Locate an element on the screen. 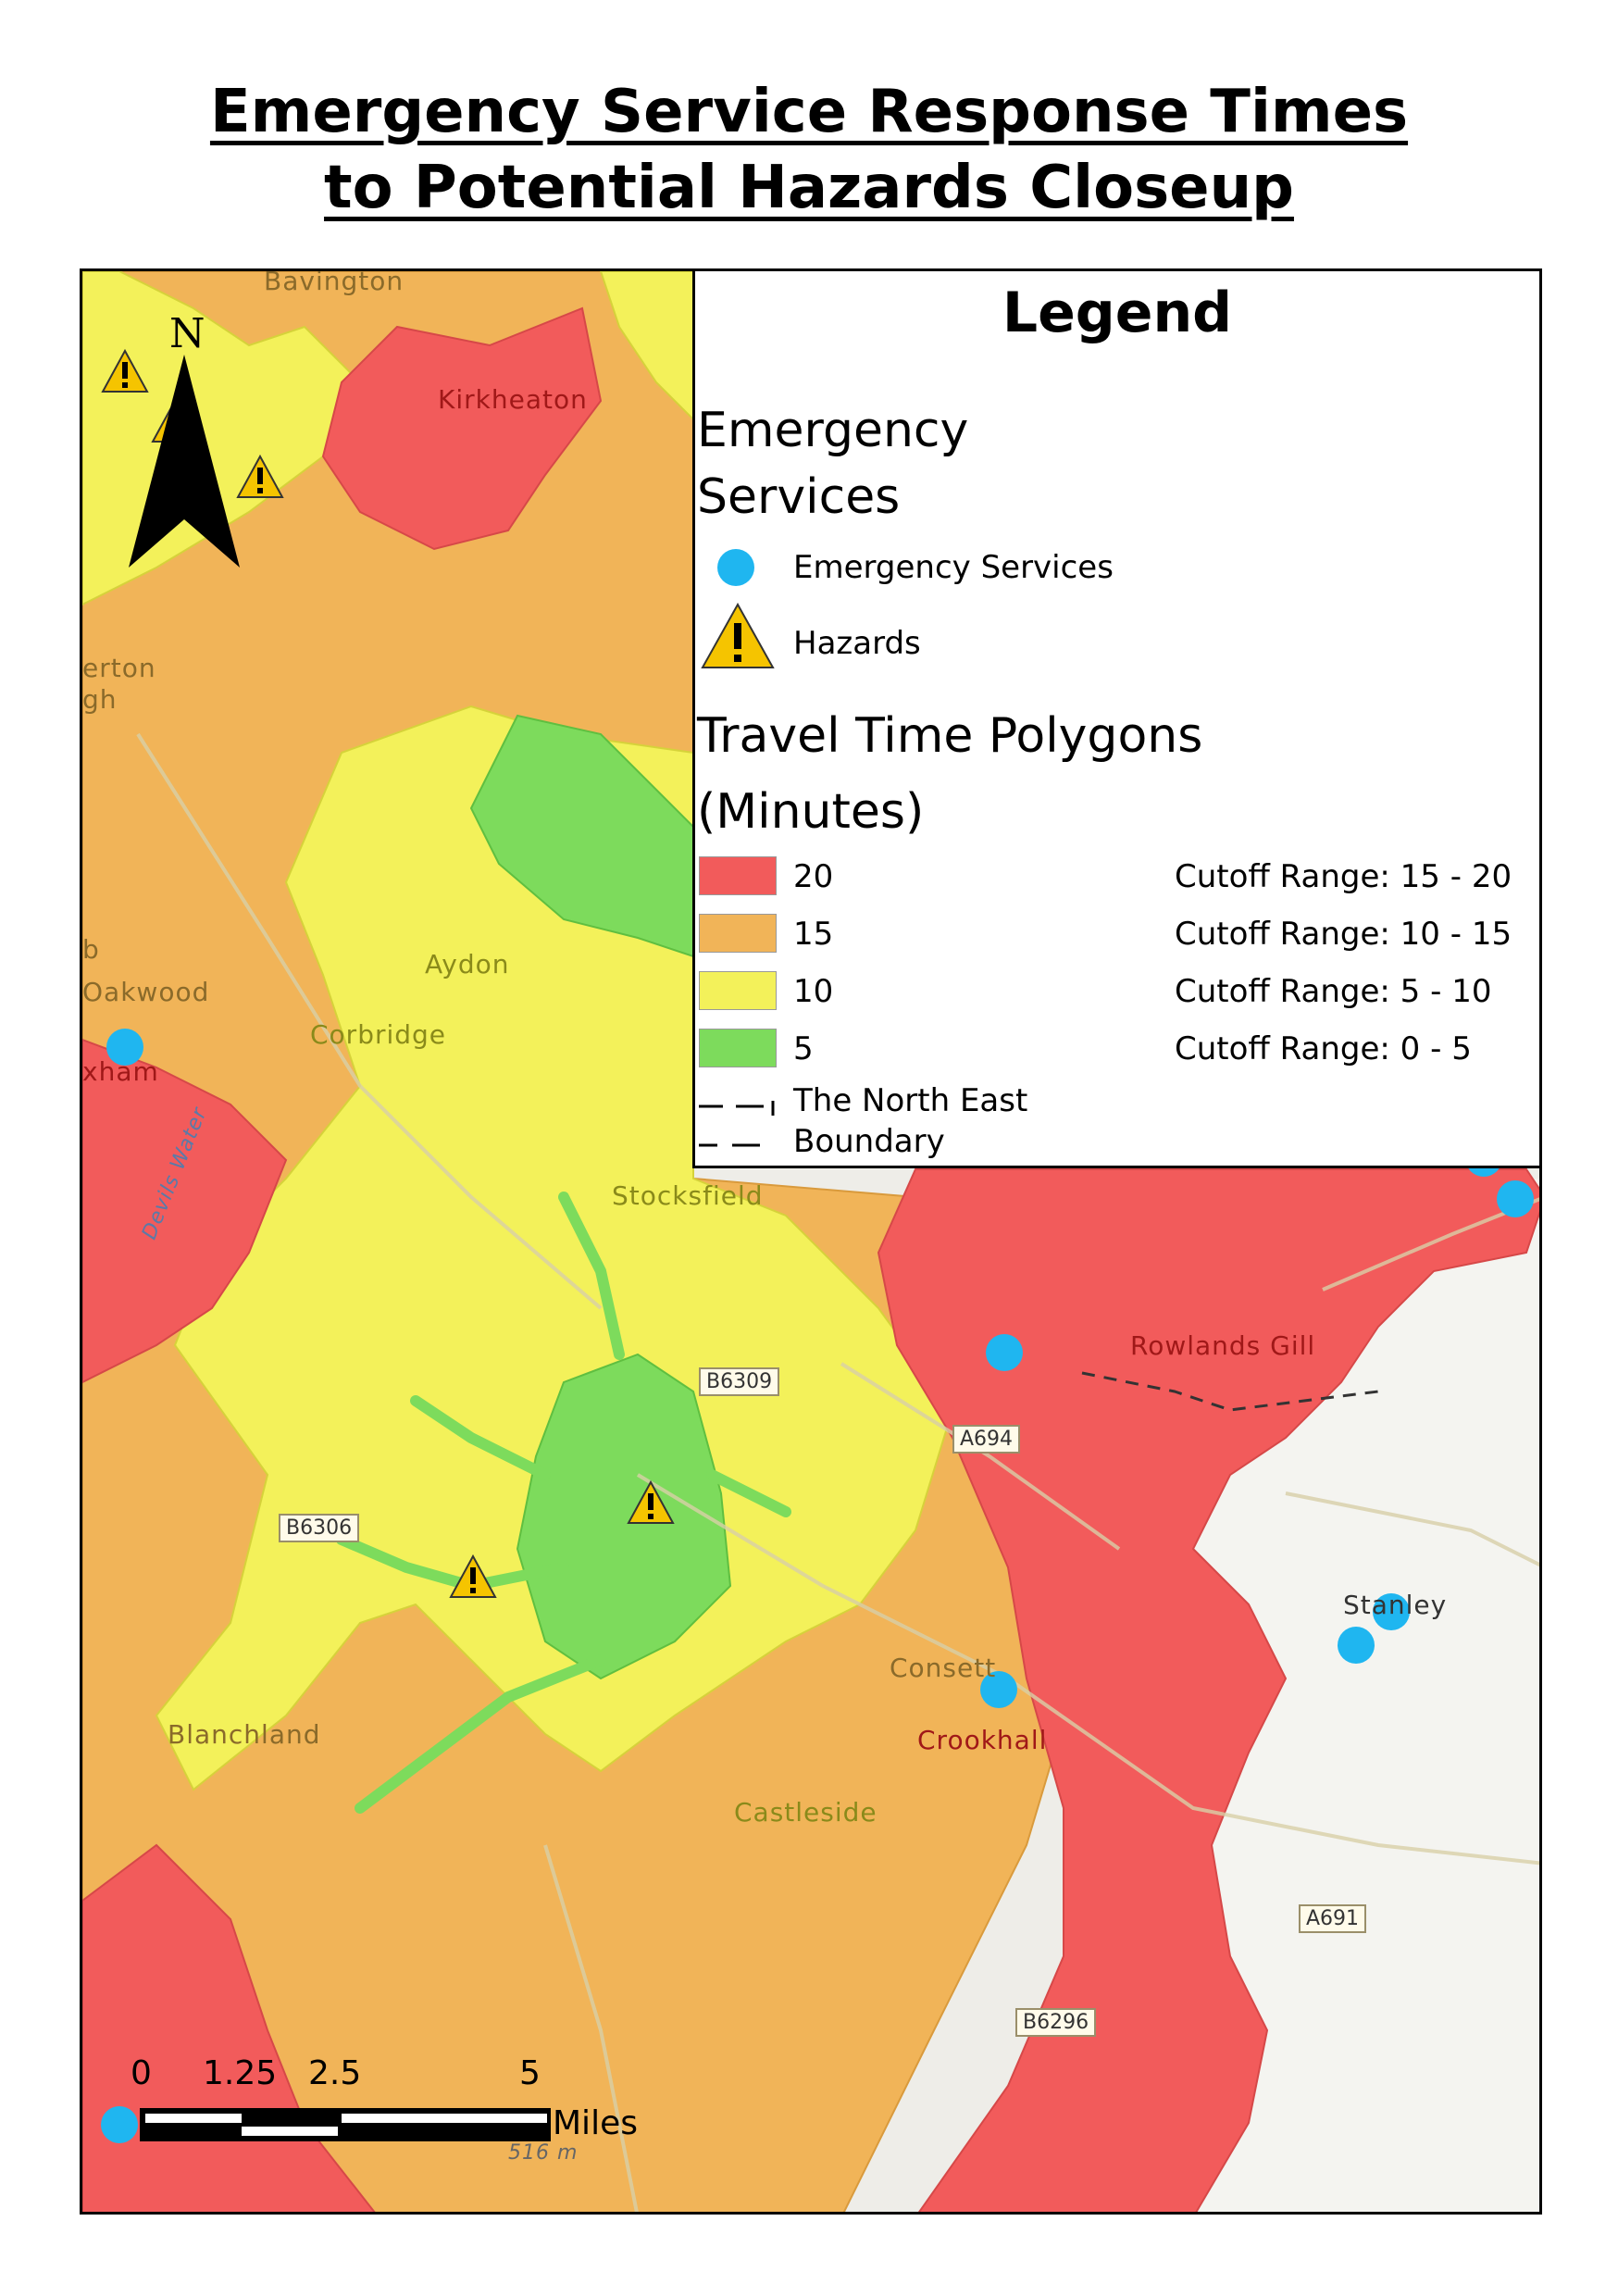  polygon-label-15: 15 is located at coordinates (813, 934).